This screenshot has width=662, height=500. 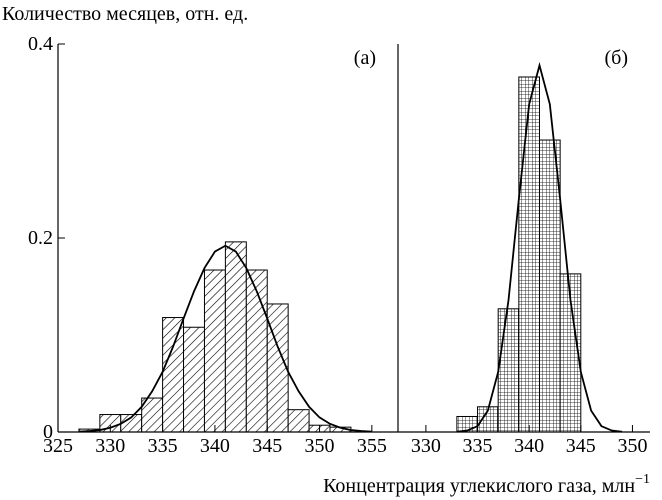 What do you see at coordinates (365, 58) in the screenshot?
I see `panel-label: (а)` at bounding box center [365, 58].